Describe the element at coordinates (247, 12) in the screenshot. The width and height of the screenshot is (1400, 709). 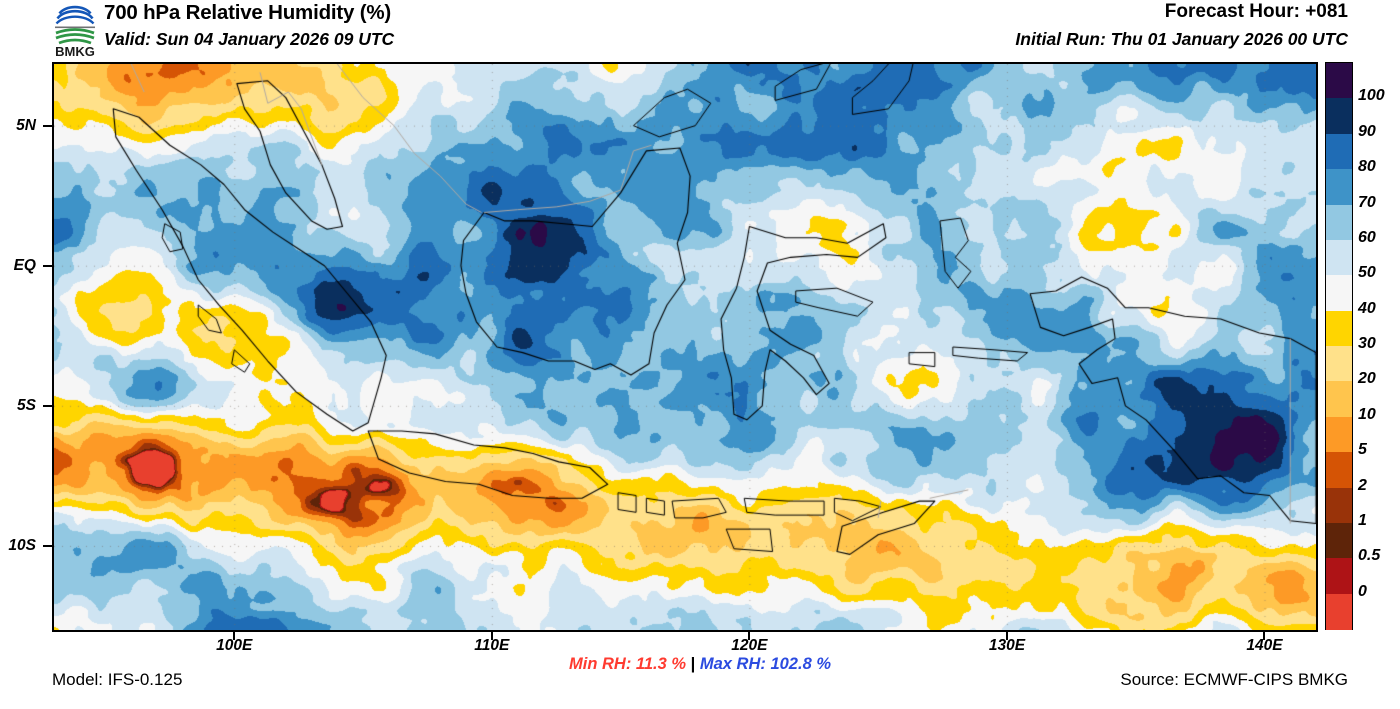
I see `page-title: 700 hPa Relative Humidity (%)` at that location.